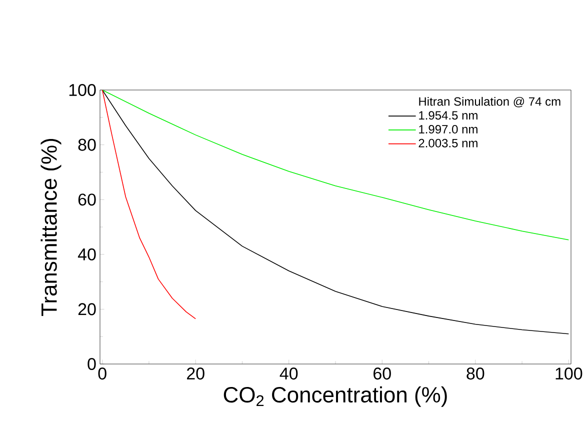 This screenshot has height=448, width=587. Describe the element at coordinates (448, 115) in the screenshot. I see `legend-label: 1.954.5 nm` at that location.